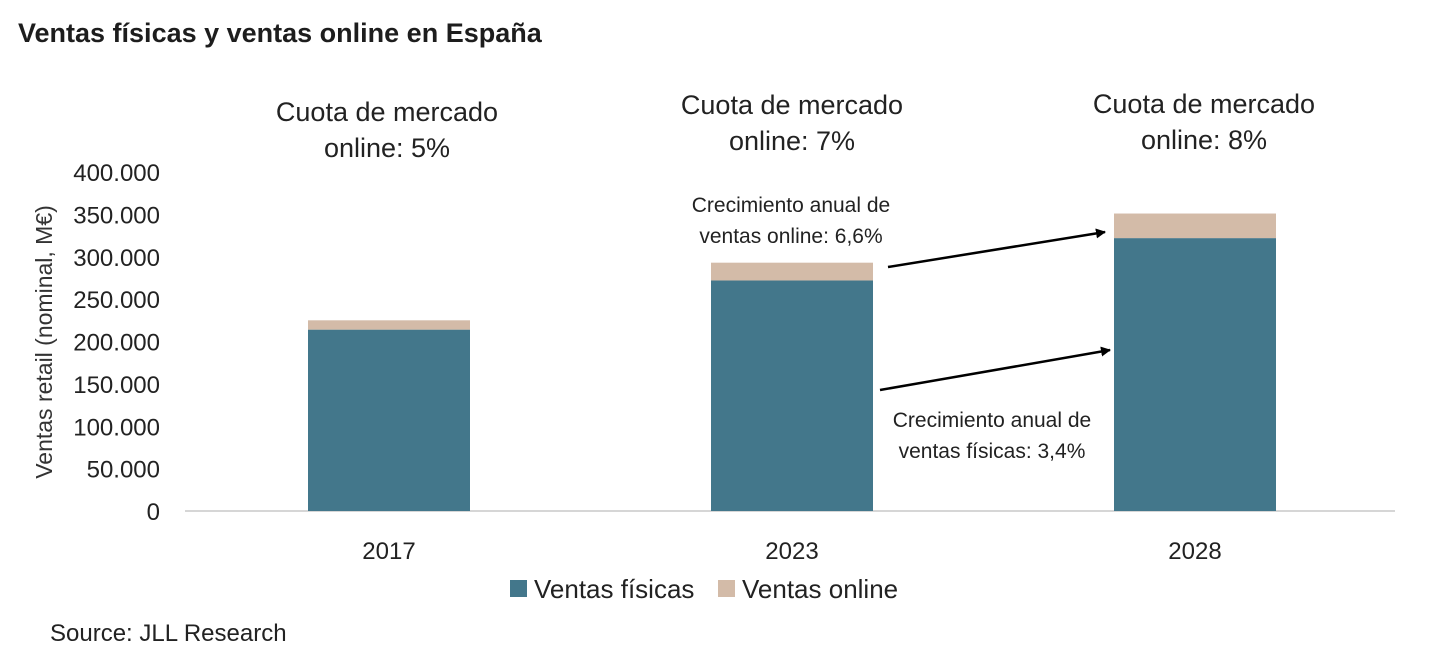 Image resolution: width=1456 pixels, height=671 pixels. Describe the element at coordinates (1204, 104) in the screenshot. I see `market-share-2028-line1: Cuota de mercado` at that location.